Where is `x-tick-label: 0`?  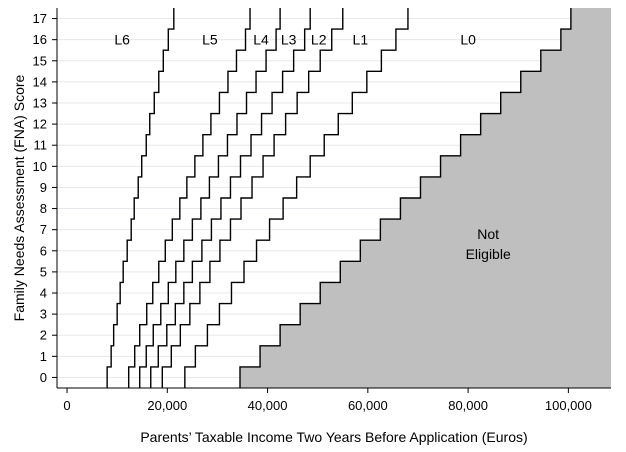
x-tick-label: 0 is located at coordinates (66, 405).